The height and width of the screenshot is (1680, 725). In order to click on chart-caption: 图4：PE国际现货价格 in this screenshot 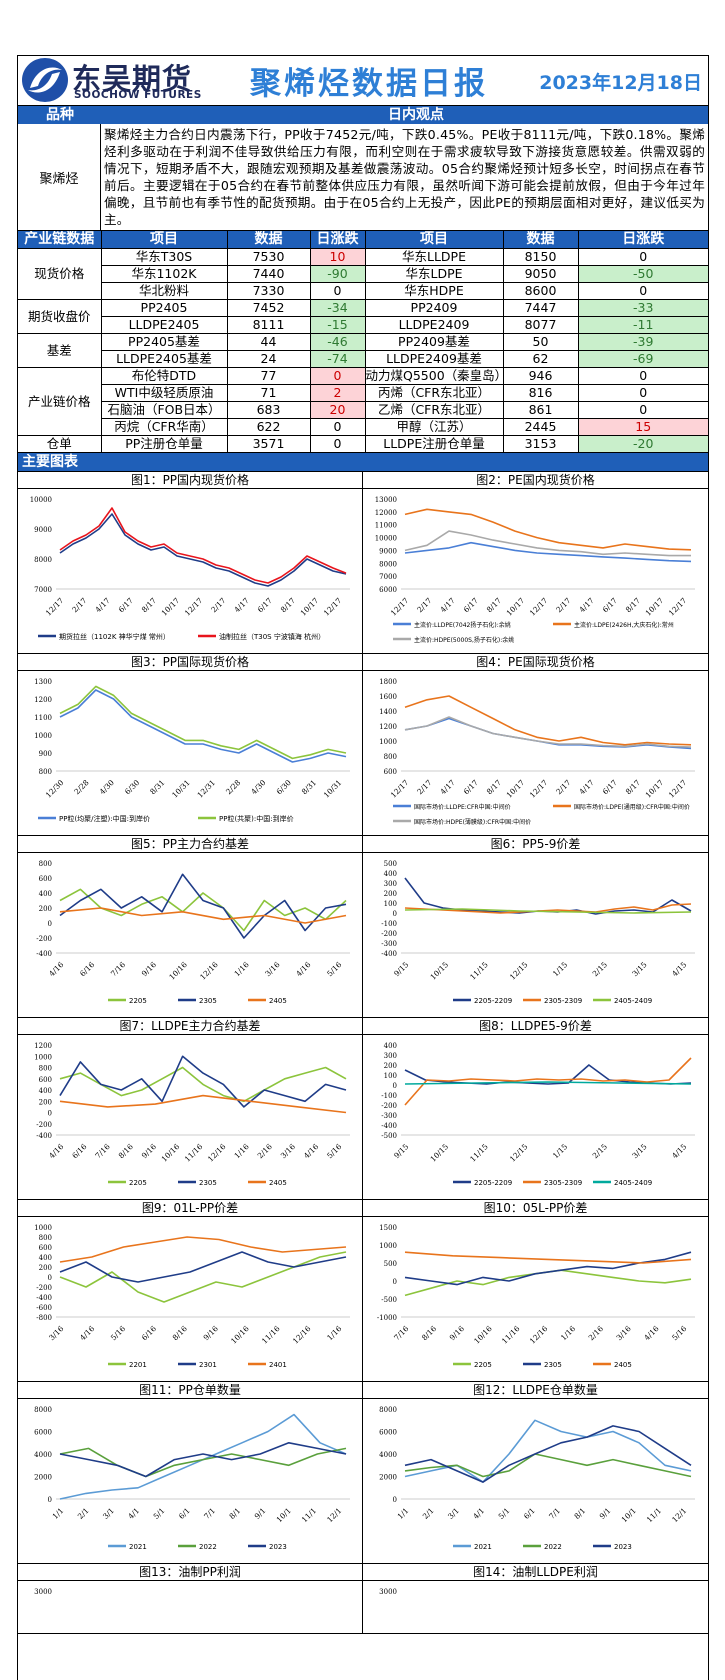, I will do `click(535, 662)`.